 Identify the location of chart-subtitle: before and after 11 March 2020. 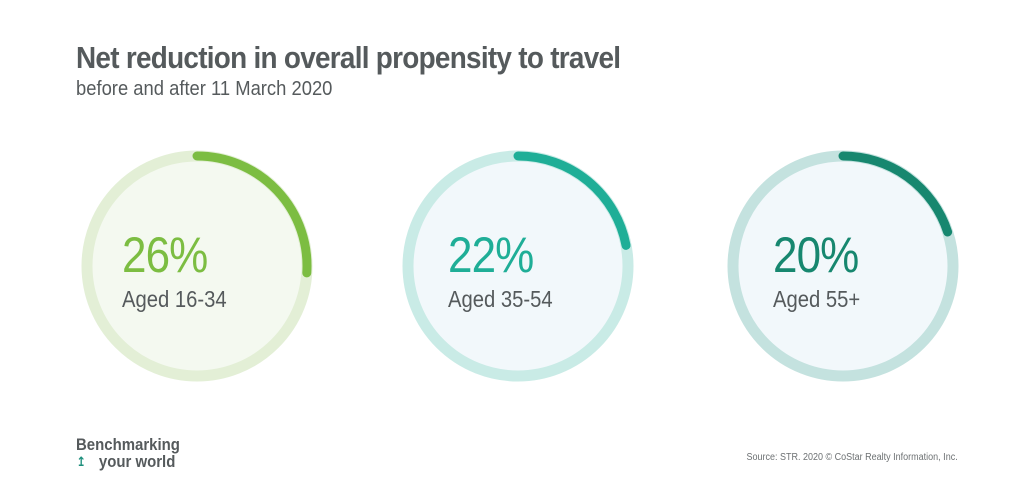
(204, 89).